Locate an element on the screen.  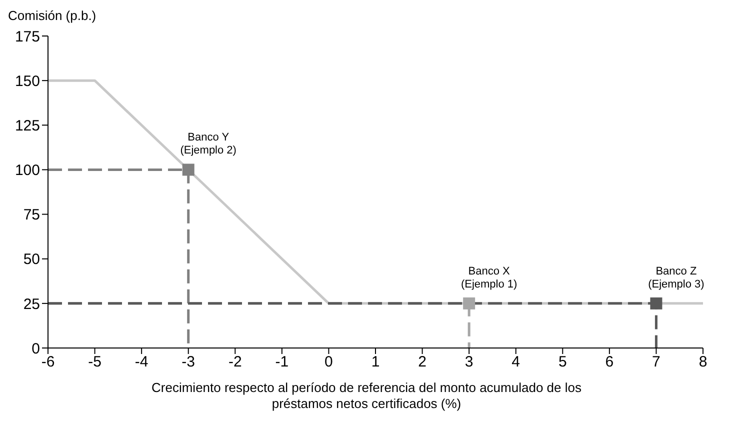
y-tick-label: 125 is located at coordinates (27, 125).